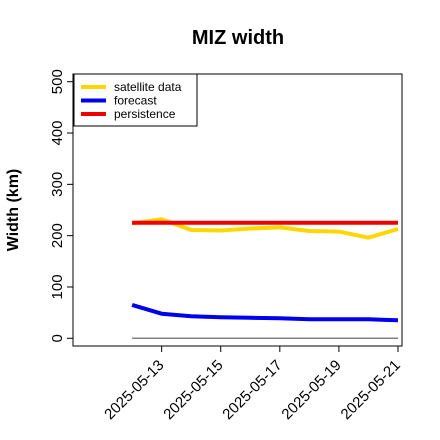  What do you see at coordinates (311, 390) in the screenshot?
I see `x-tick-label: 2025-05-19` at bounding box center [311, 390].